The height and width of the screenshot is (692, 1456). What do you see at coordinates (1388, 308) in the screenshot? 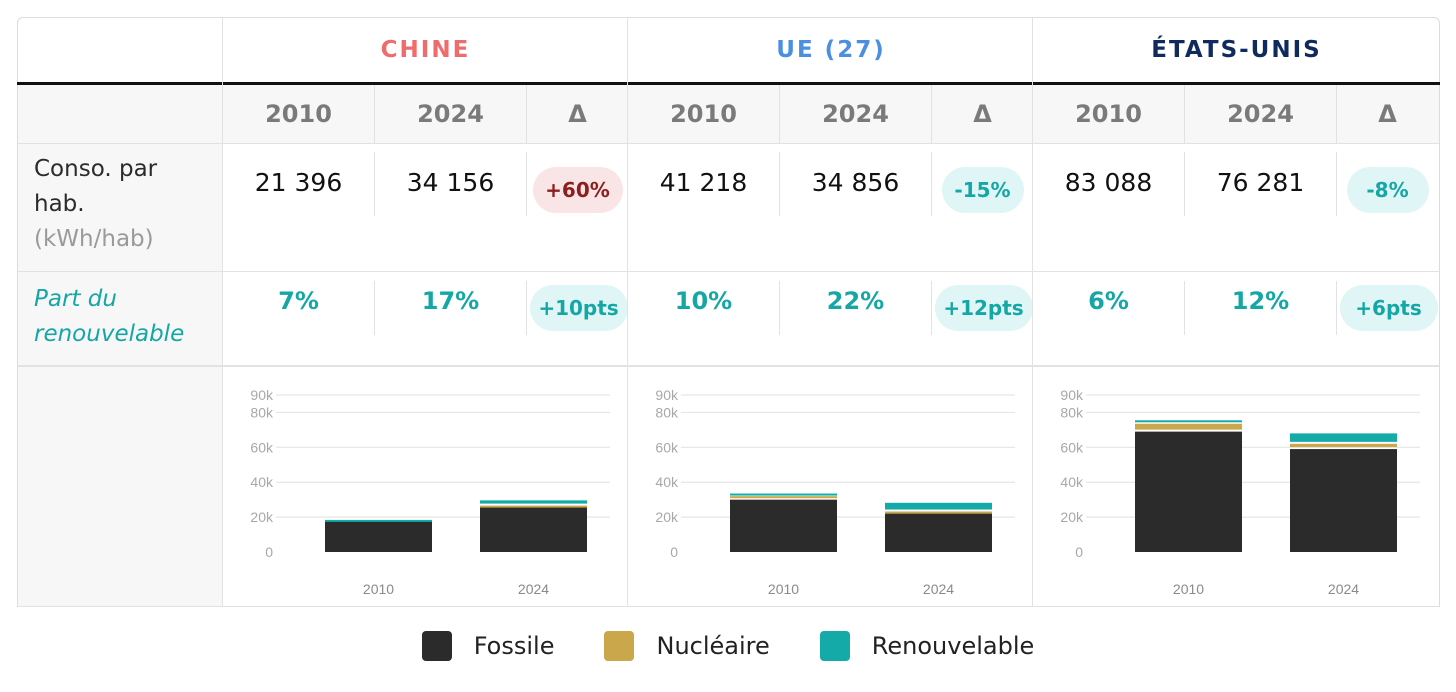
I see `part-delta-badge: +6pts` at bounding box center [1388, 308].